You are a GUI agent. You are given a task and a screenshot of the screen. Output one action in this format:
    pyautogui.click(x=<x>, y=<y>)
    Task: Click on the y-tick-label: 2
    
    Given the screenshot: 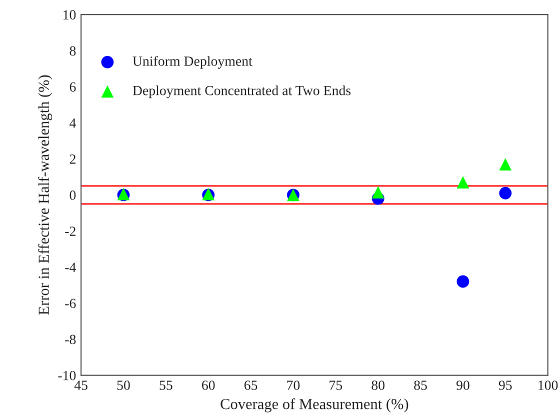 What is the action you would take?
    pyautogui.click(x=73, y=159)
    